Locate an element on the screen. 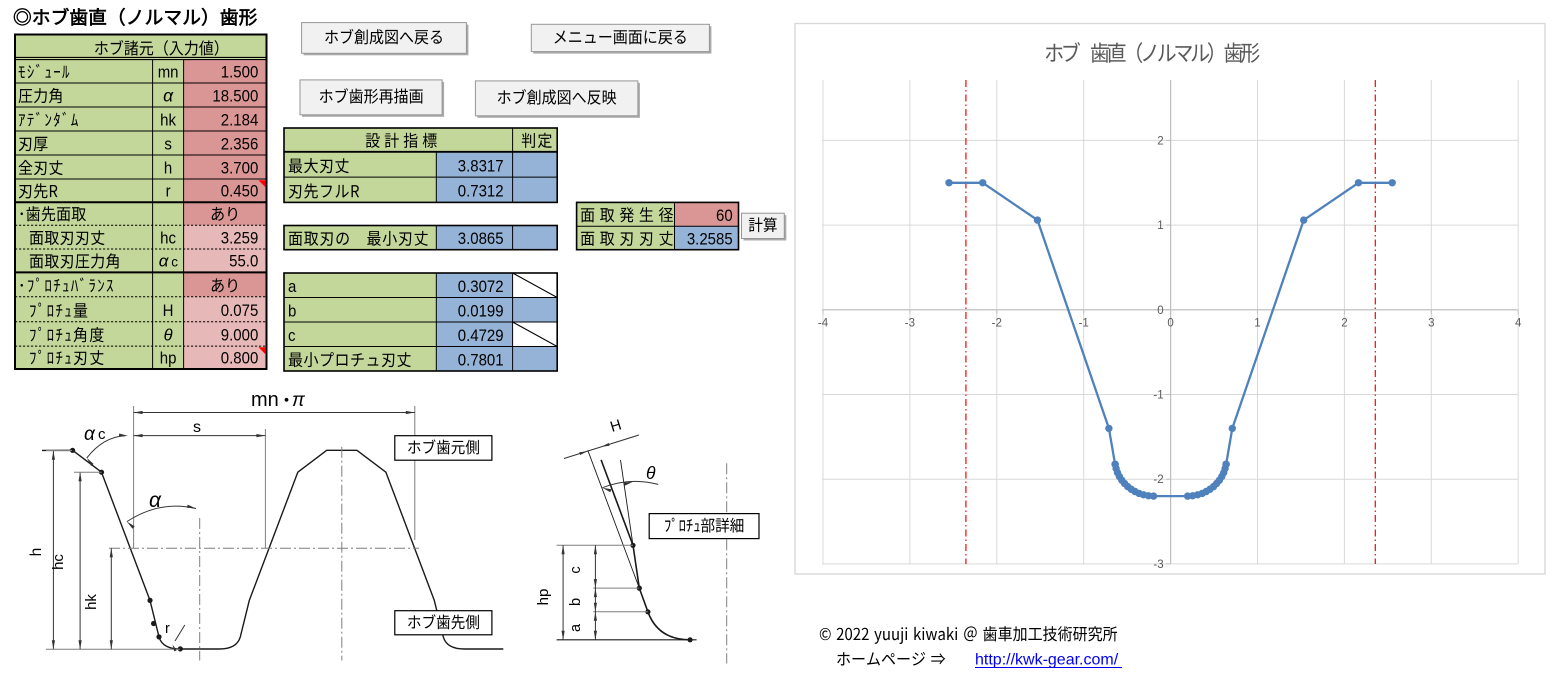  svg-text: 55.0 is located at coordinates (243, 262).